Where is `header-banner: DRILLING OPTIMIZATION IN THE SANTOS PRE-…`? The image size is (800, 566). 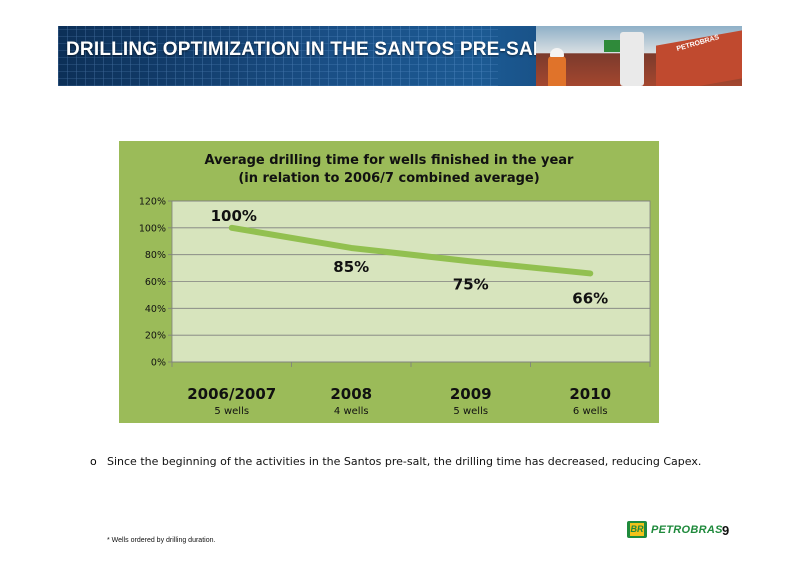
header-banner: DRILLING OPTIMIZATION IN THE SANTOS PRE-… is located at coordinates (400, 56).